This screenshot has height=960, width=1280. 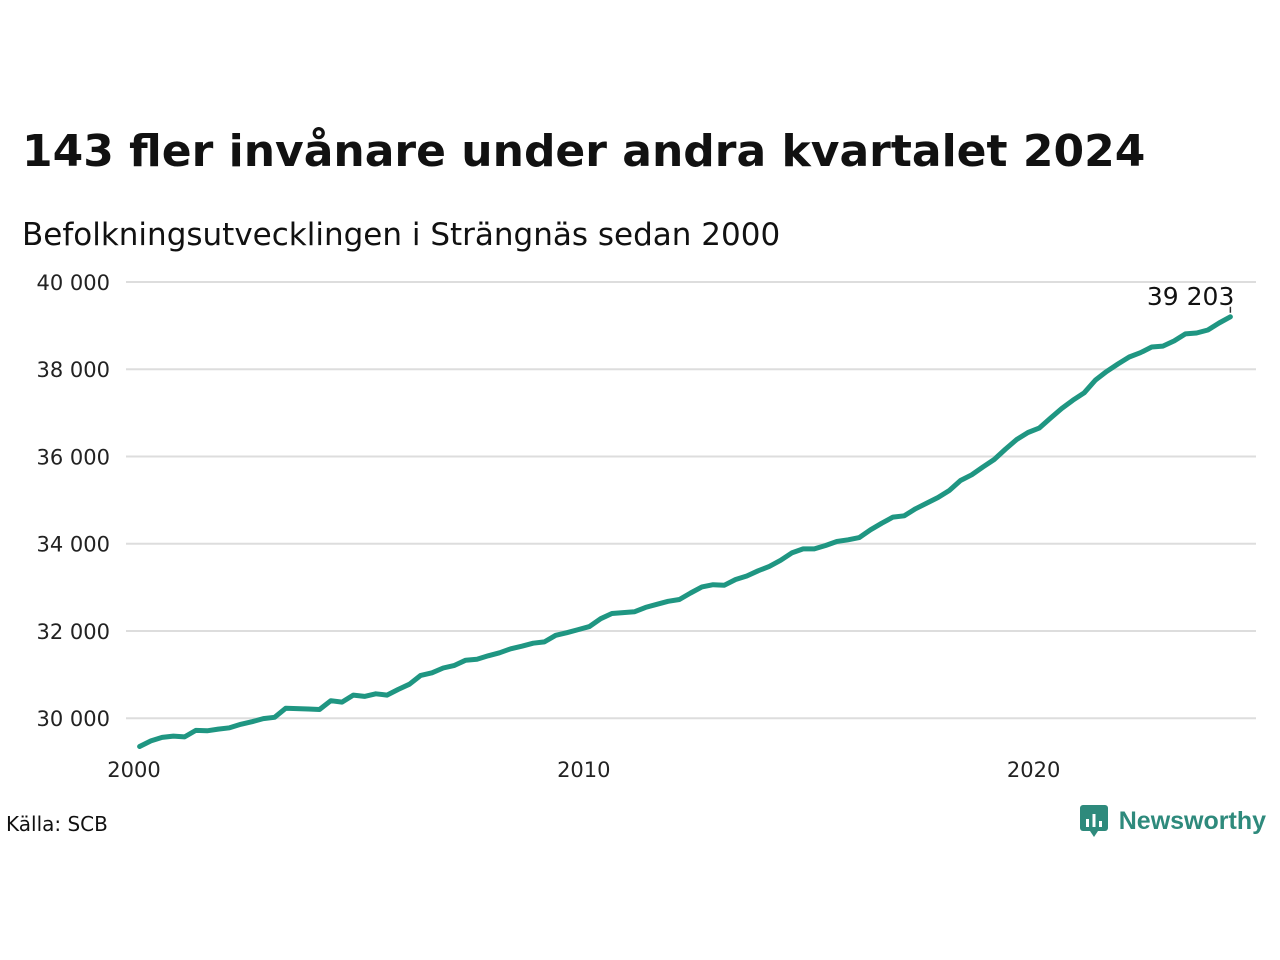 What do you see at coordinates (73, 501) in the screenshot?
I see `y-axis-tick-labels: 30 000 32 000 34 000 36 000 38 000 40 000` at bounding box center [73, 501].